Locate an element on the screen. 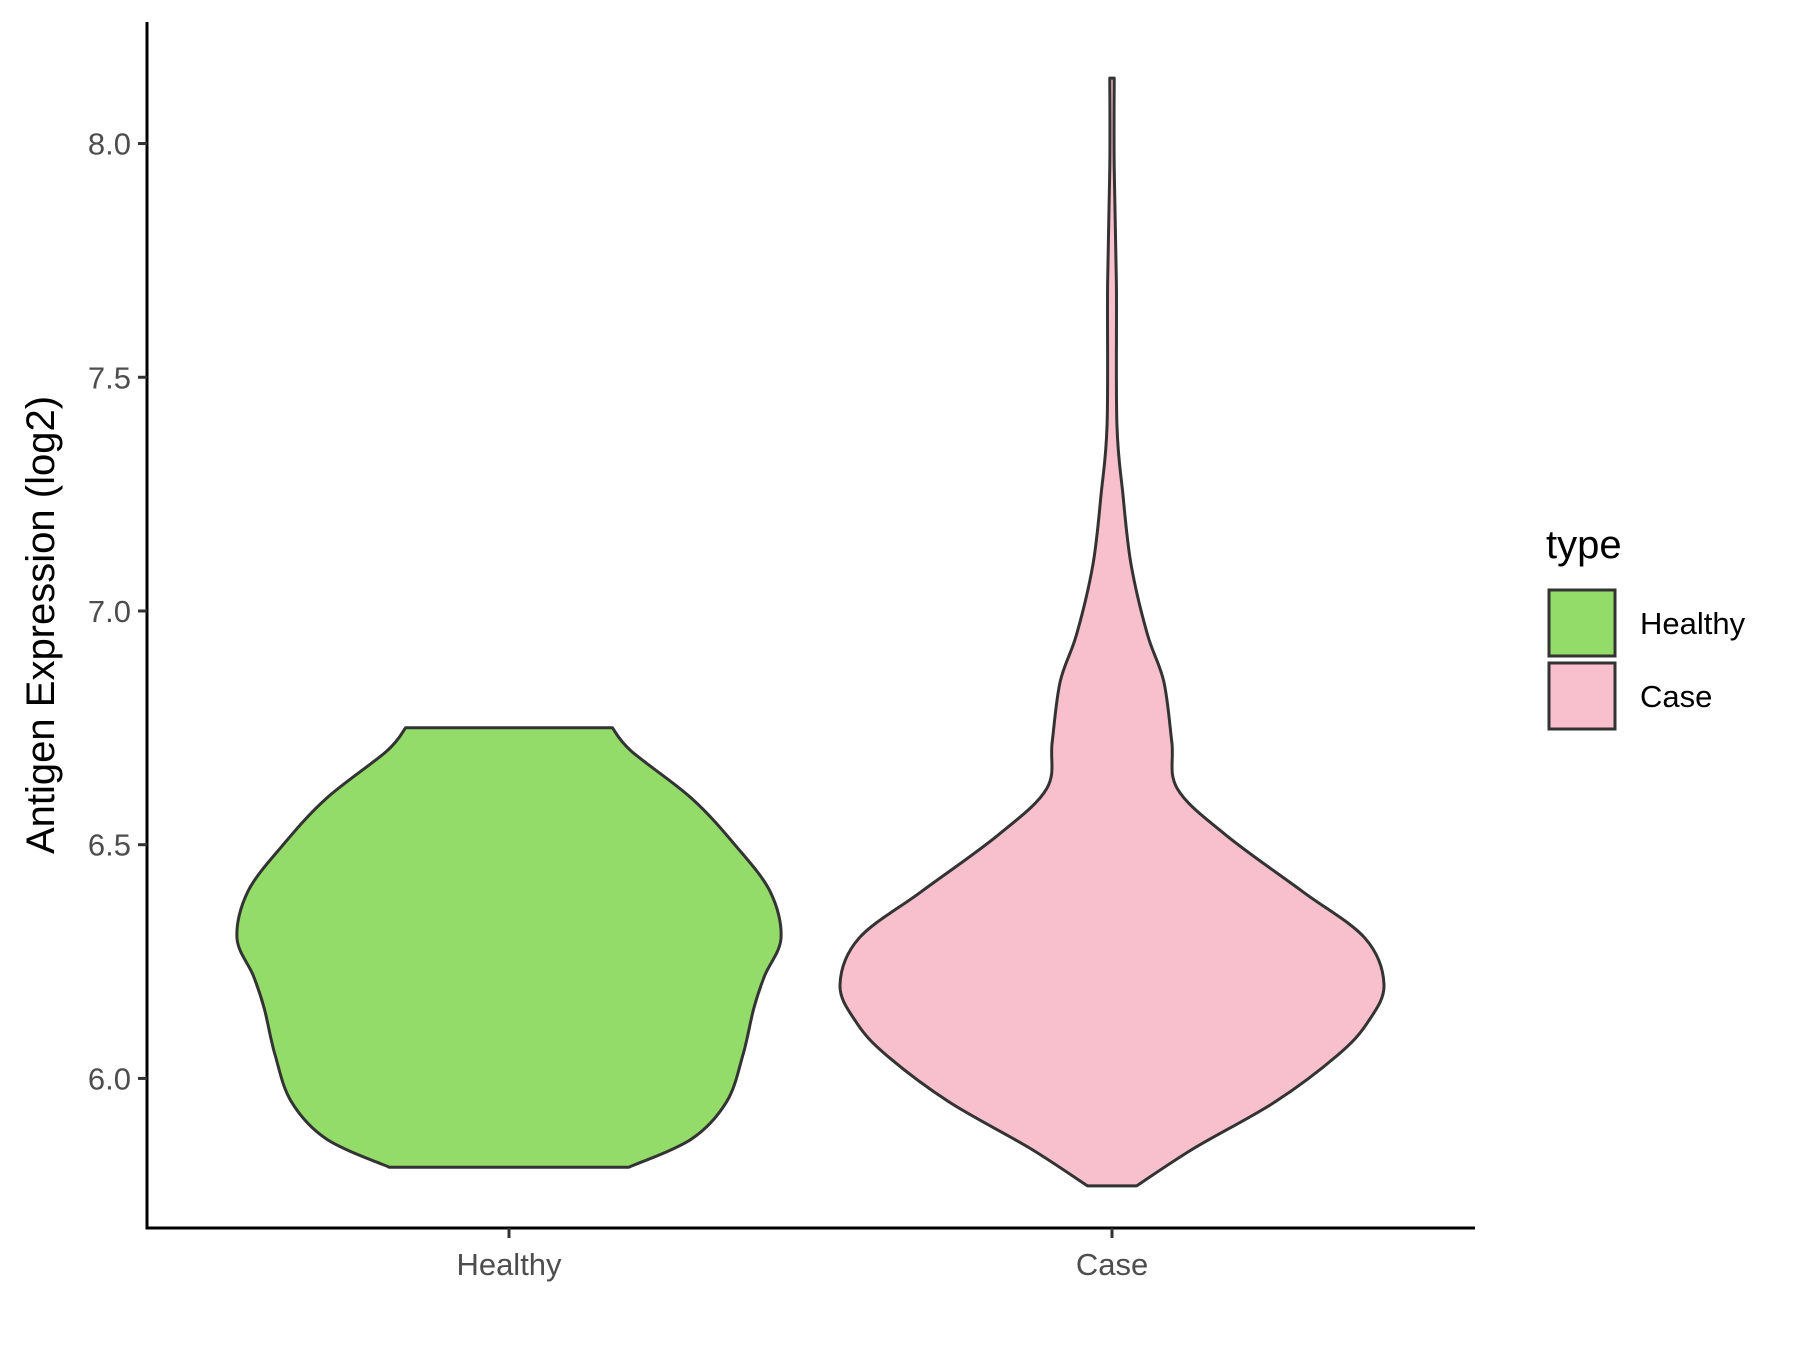 The width and height of the screenshot is (1800, 1350). y-tick-label: 7.5 is located at coordinates (109, 377).